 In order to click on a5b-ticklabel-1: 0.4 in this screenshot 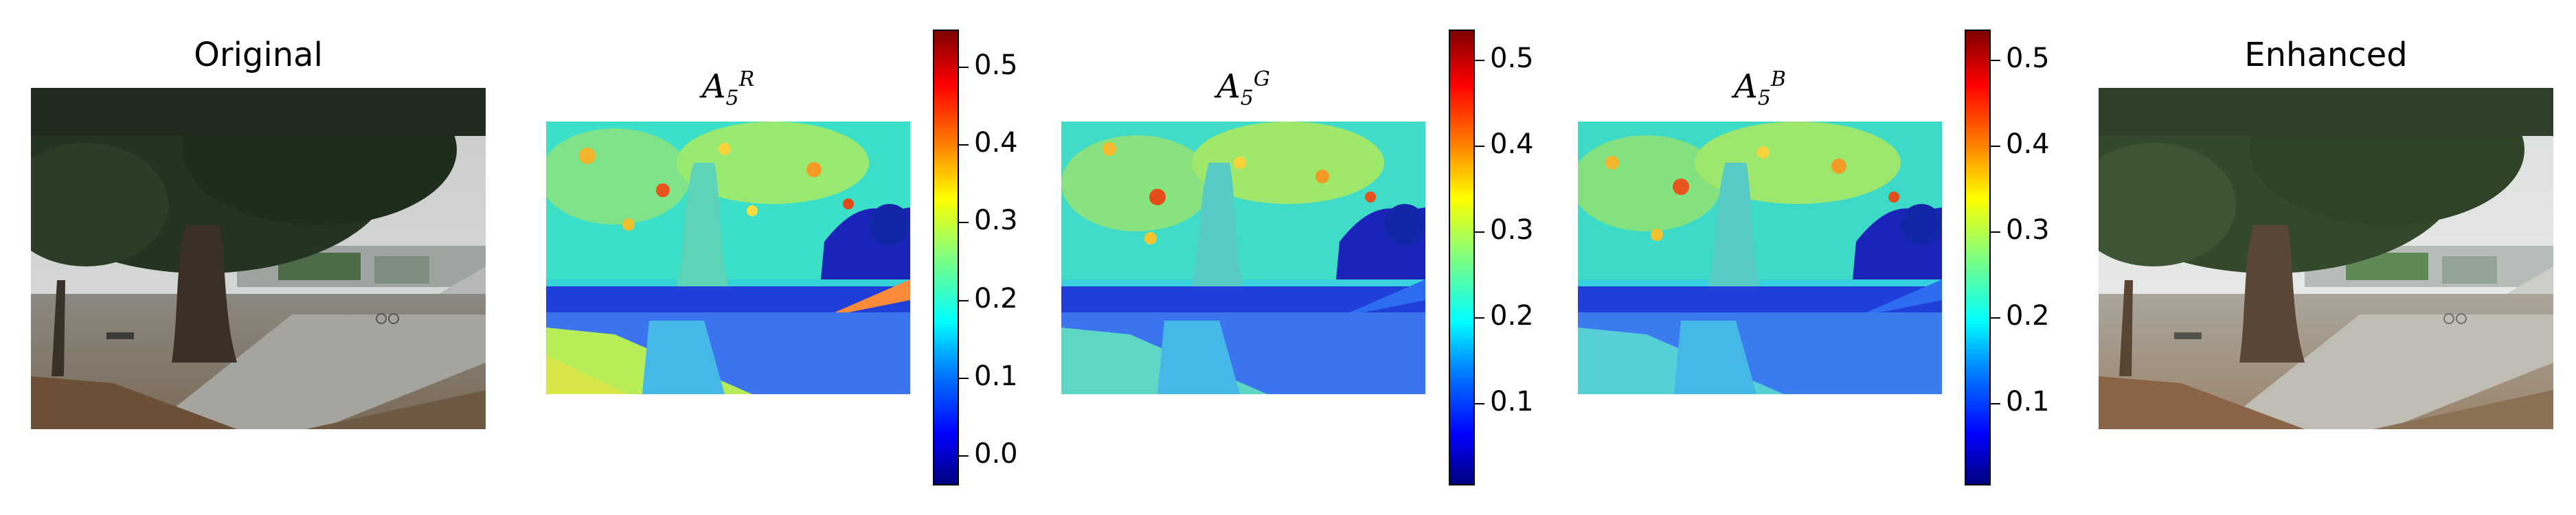, I will do `click(2028, 144)`.